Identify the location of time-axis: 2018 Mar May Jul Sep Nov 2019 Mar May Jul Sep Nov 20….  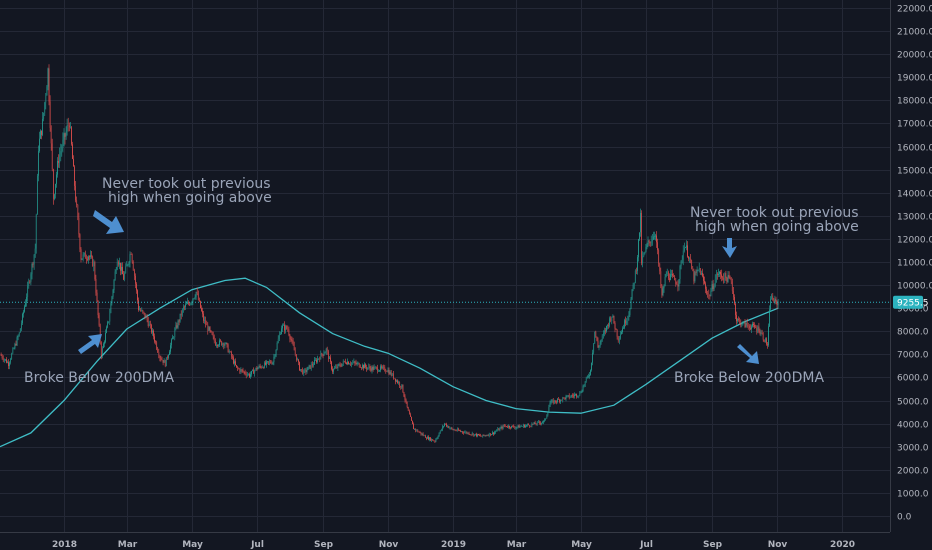
(466, 541).